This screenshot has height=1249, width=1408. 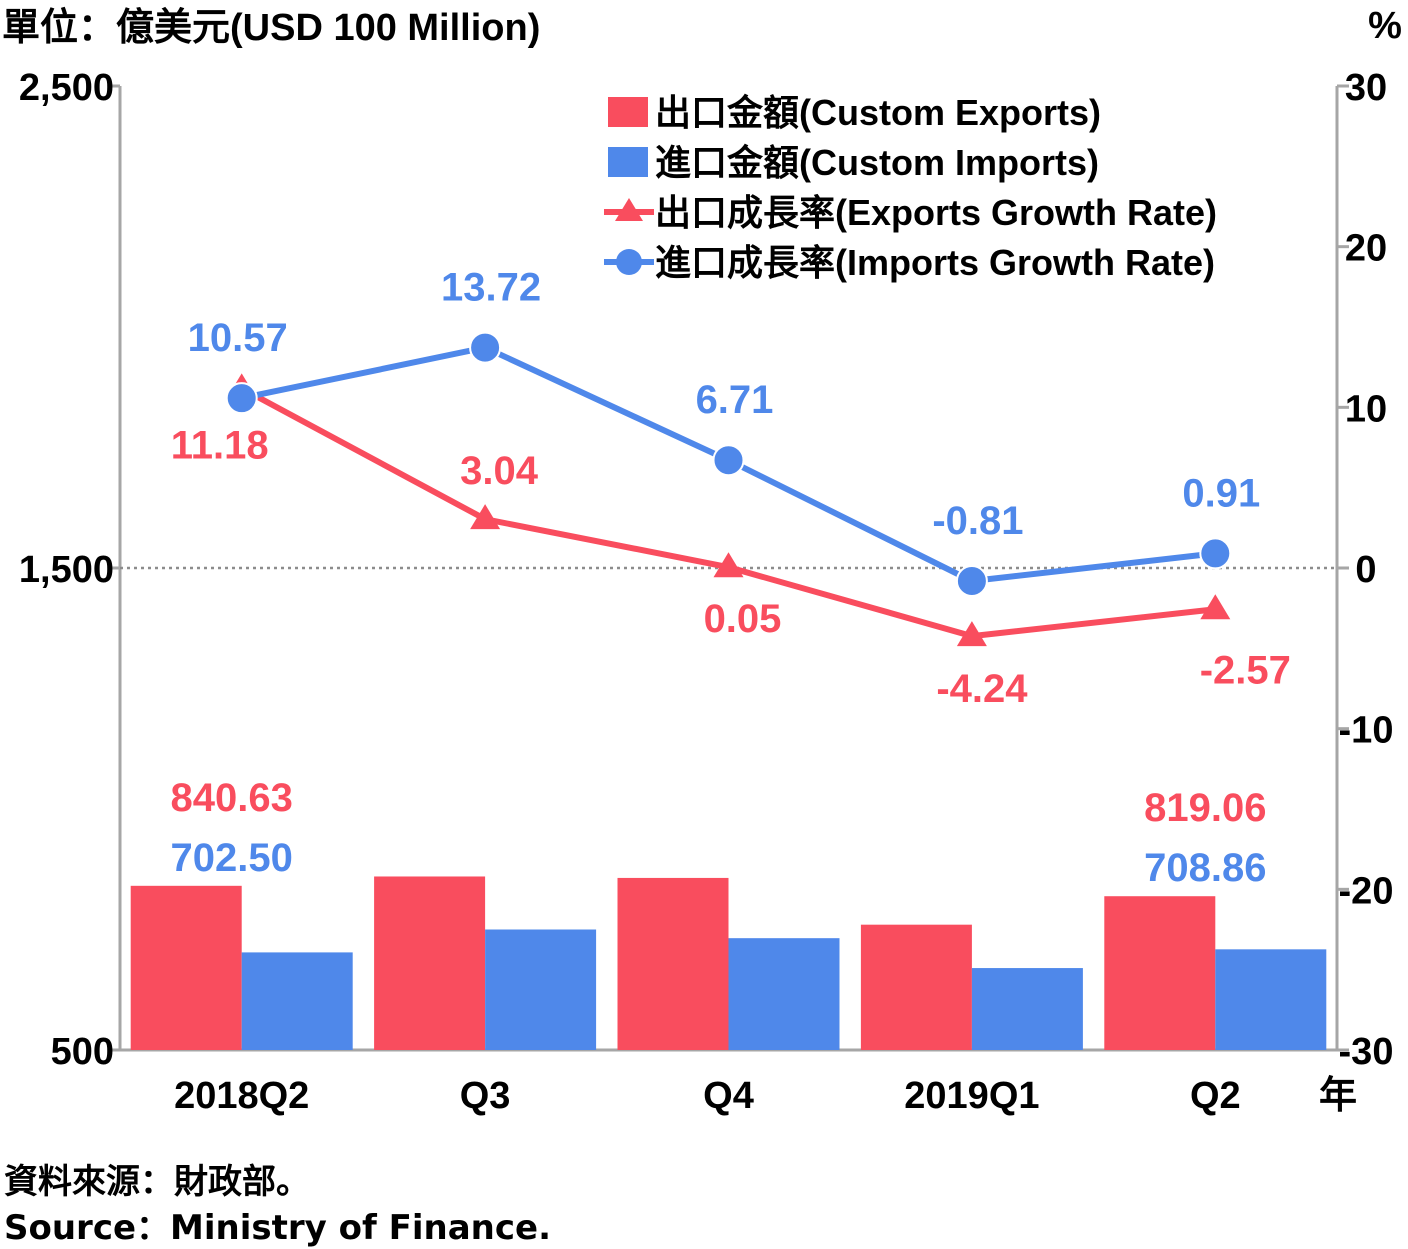 What do you see at coordinates (977, 521) in the screenshot?
I see `imports-growth-label: -0.81` at bounding box center [977, 521].